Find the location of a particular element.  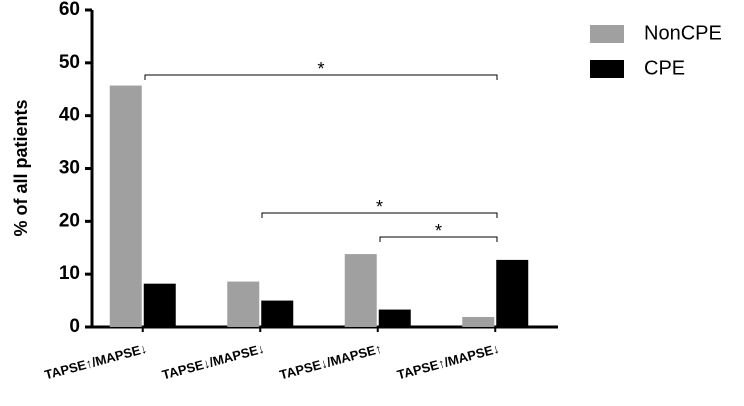

legend-label: CPE is located at coordinates (664, 68).